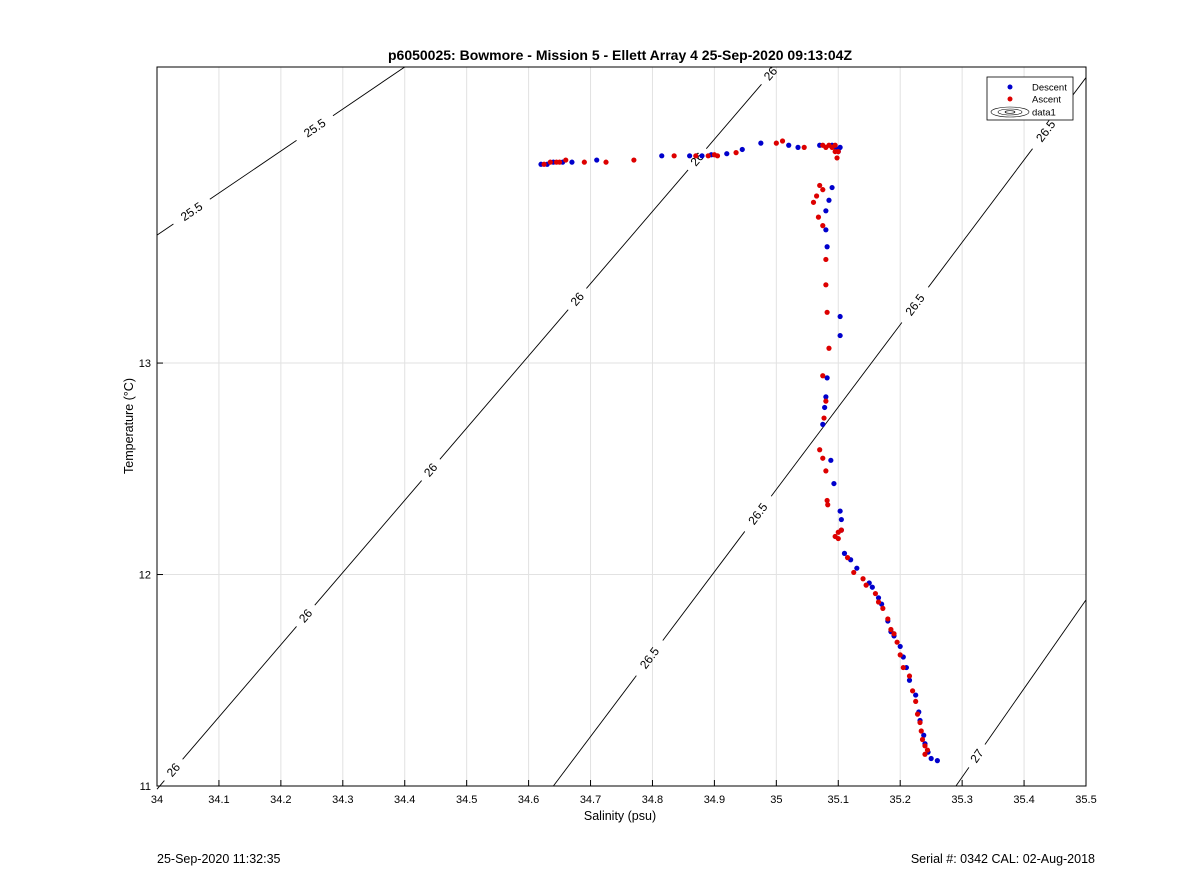 The image size is (1200, 885). I want to click on legend-ascent-marker, so click(1010, 99).